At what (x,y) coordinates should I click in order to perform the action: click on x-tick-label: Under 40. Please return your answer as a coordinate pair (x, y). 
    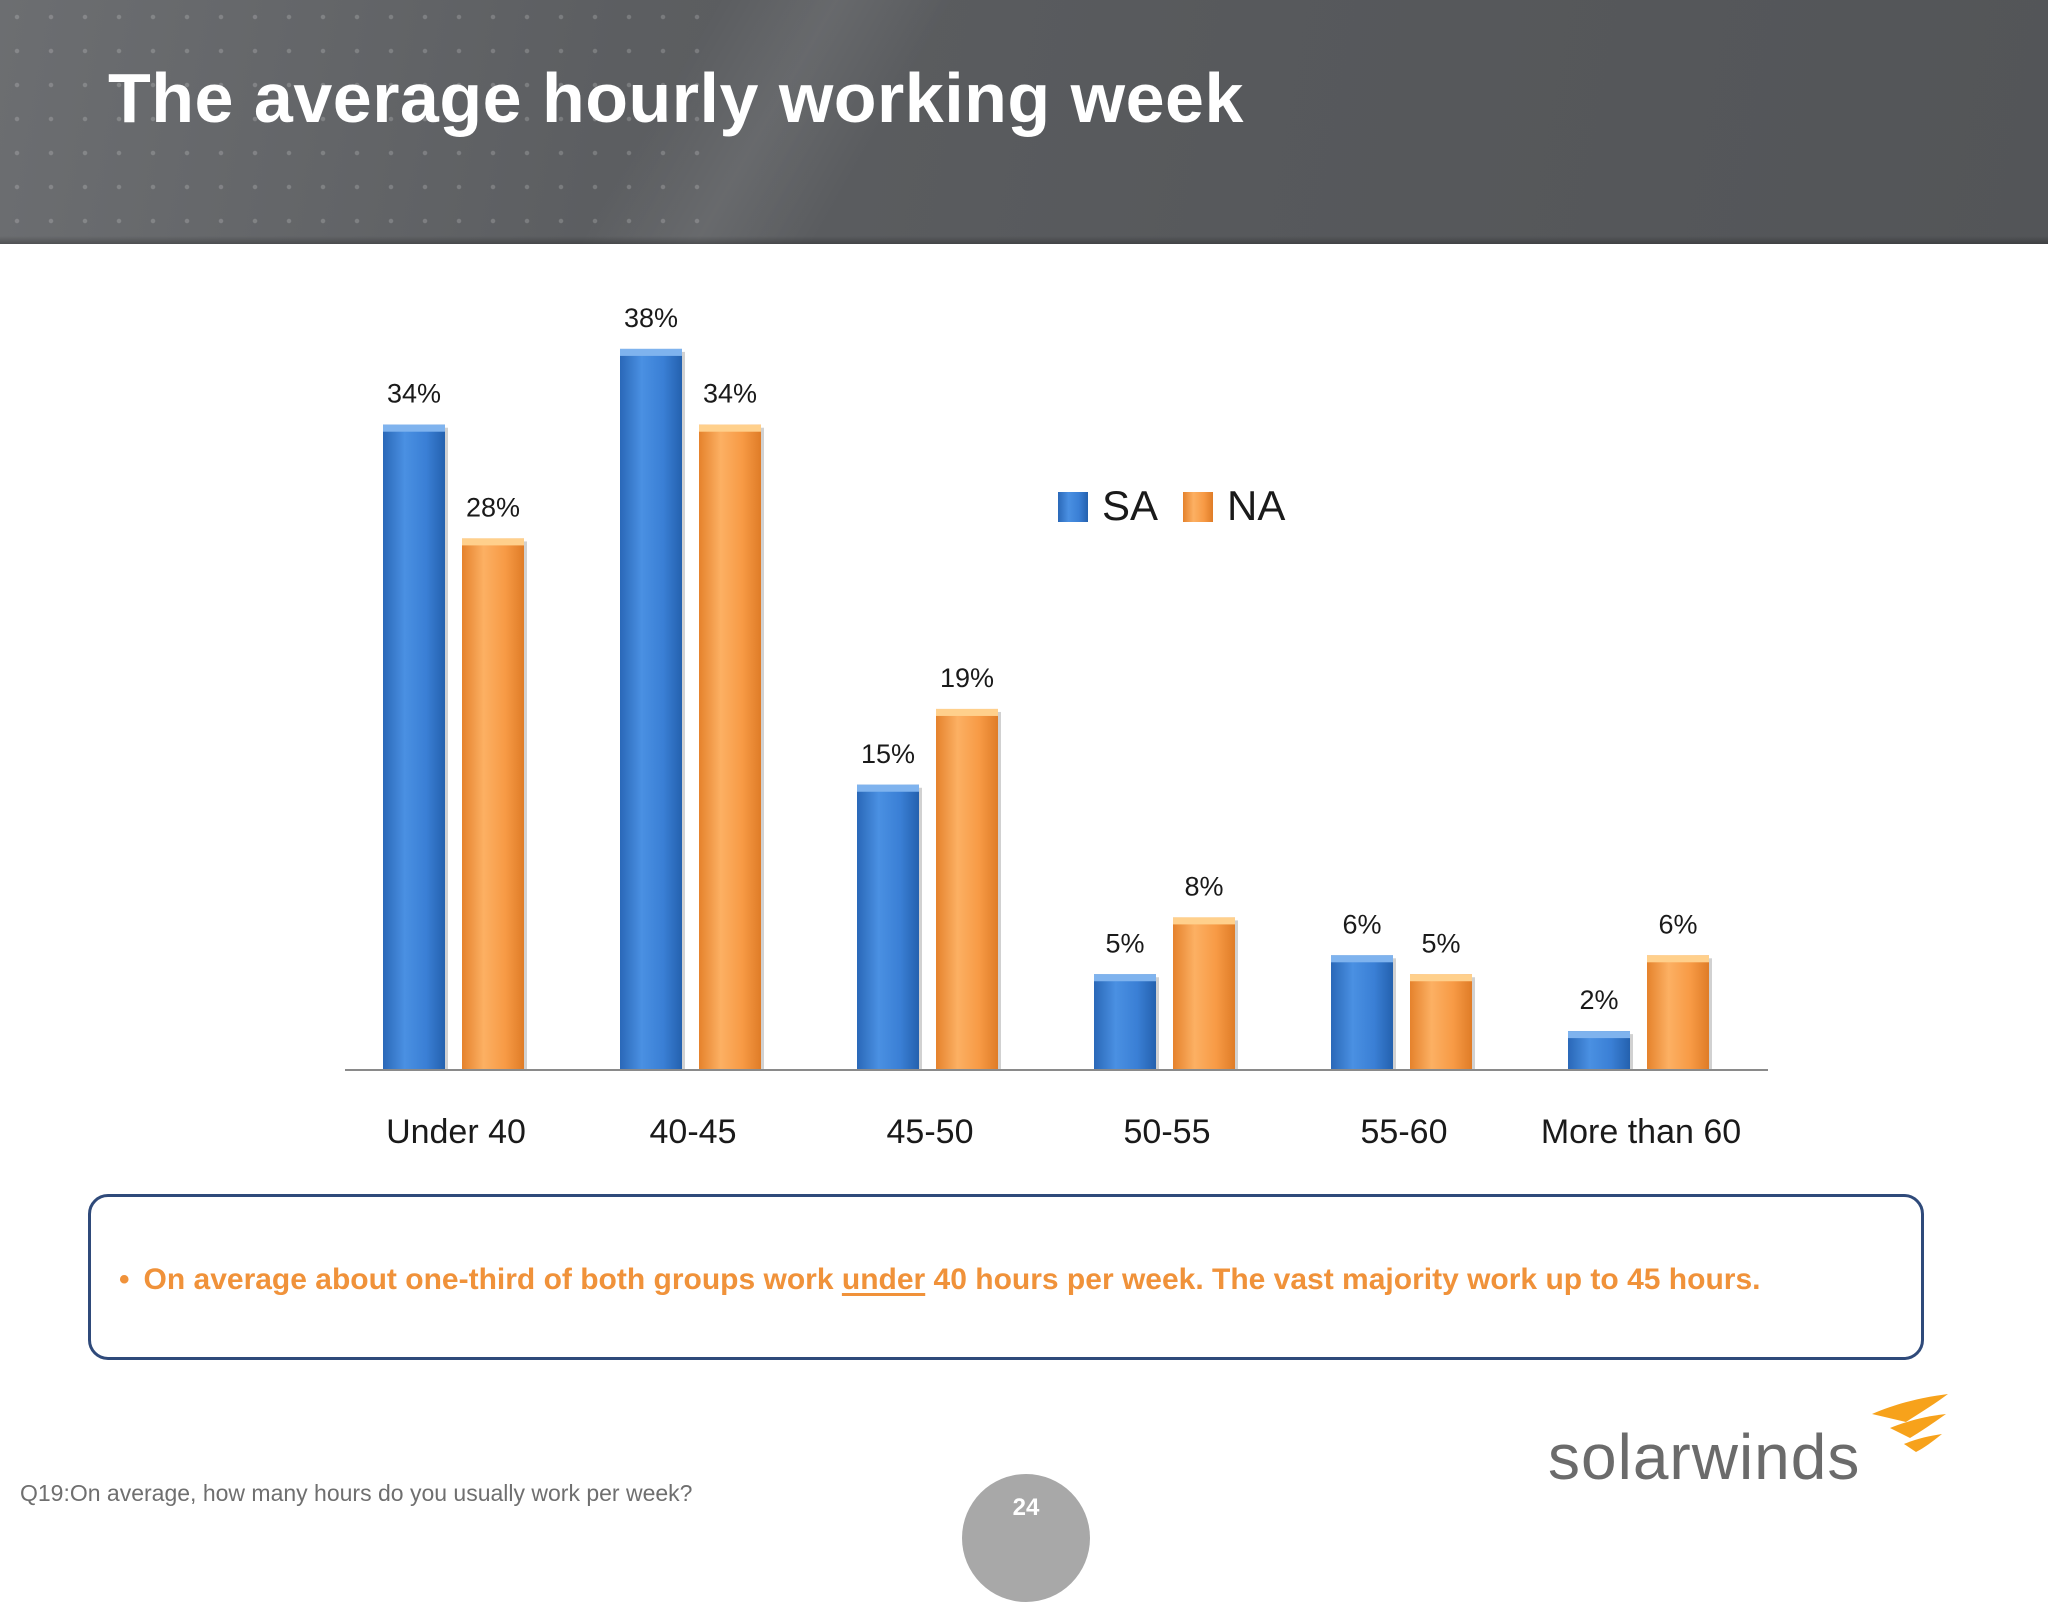
    Looking at the image, I should click on (456, 1132).